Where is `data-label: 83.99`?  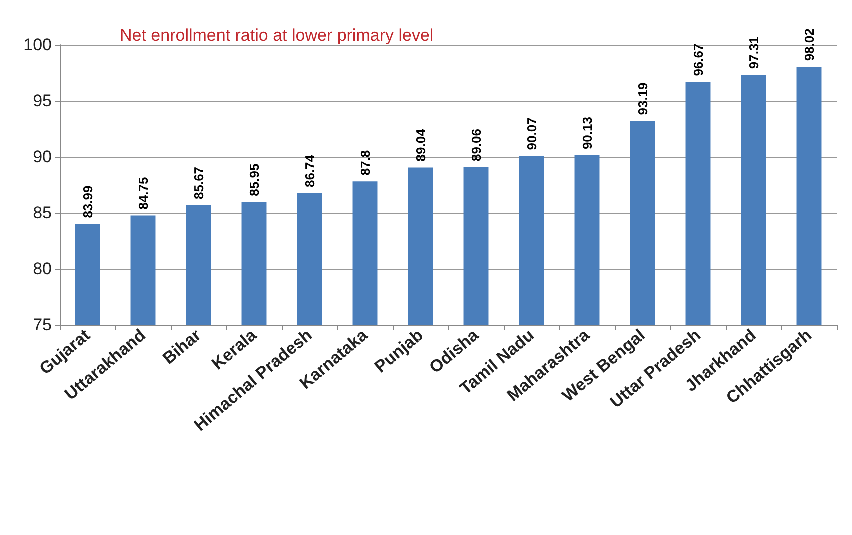 data-label: 83.99 is located at coordinates (88, 202).